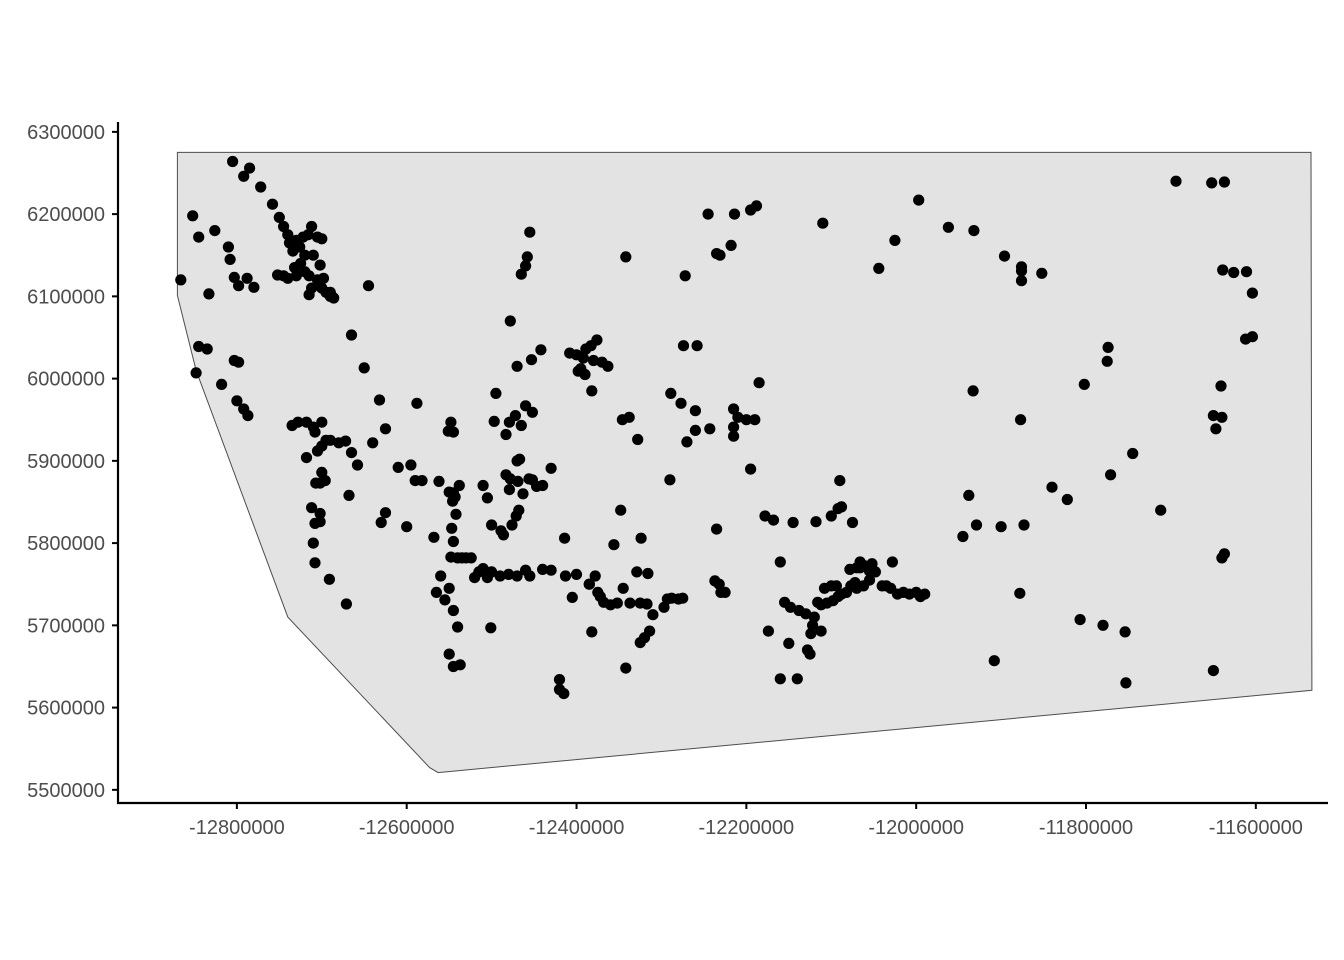  I want to click on x-tick-label: -11800000, so click(1086, 828).